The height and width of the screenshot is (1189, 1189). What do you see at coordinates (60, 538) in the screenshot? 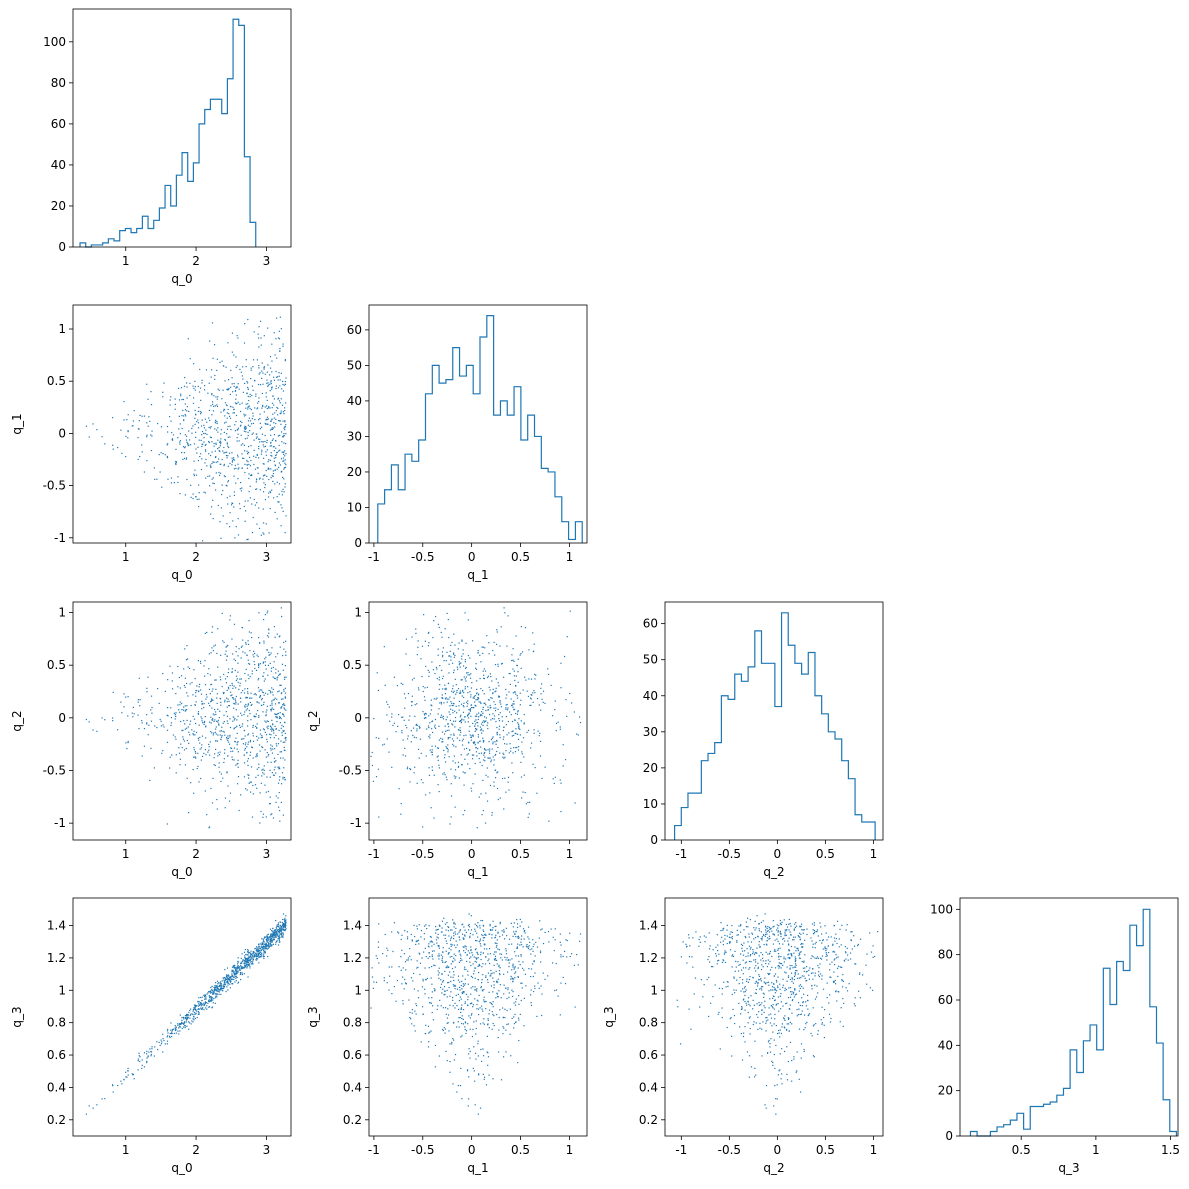
I see `y-tick-label: -1` at bounding box center [60, 538].